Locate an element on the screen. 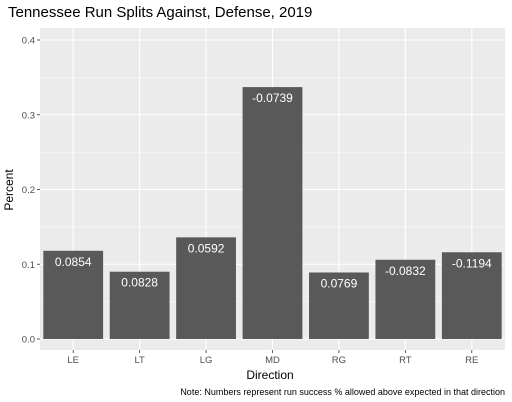 This screenshot has width=512, height=402. x-tick-label-rg: RG is located at coordinates (339, 360).